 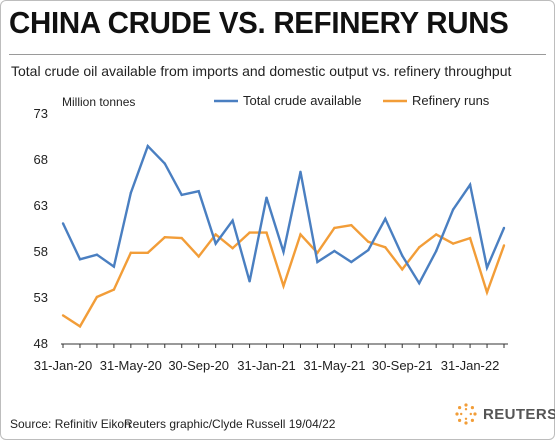 I want to click on x-tick-label: 31-May-21, so click(x=334, y=365).